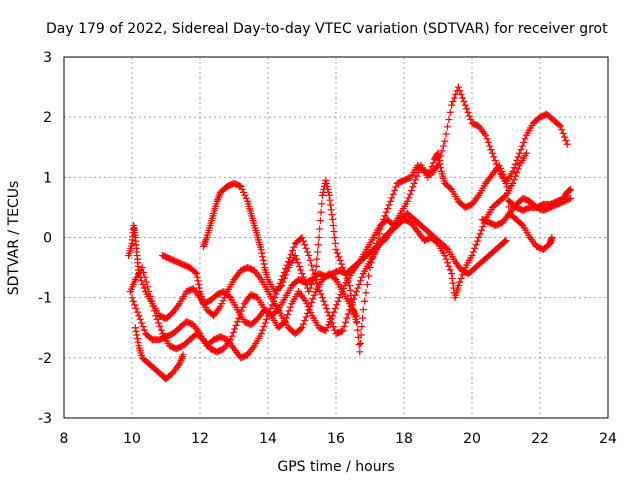 The image size is (640, 480). I want to click on y-tick-label: -1, so click(45, 299).